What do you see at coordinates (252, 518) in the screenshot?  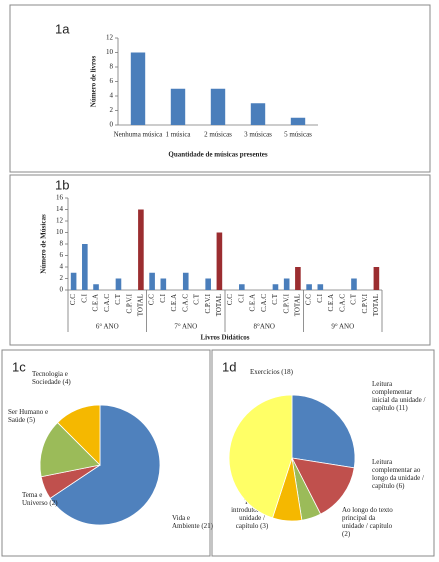 I see `slice-label-line: unidade /` at bounding box center [252, 518].